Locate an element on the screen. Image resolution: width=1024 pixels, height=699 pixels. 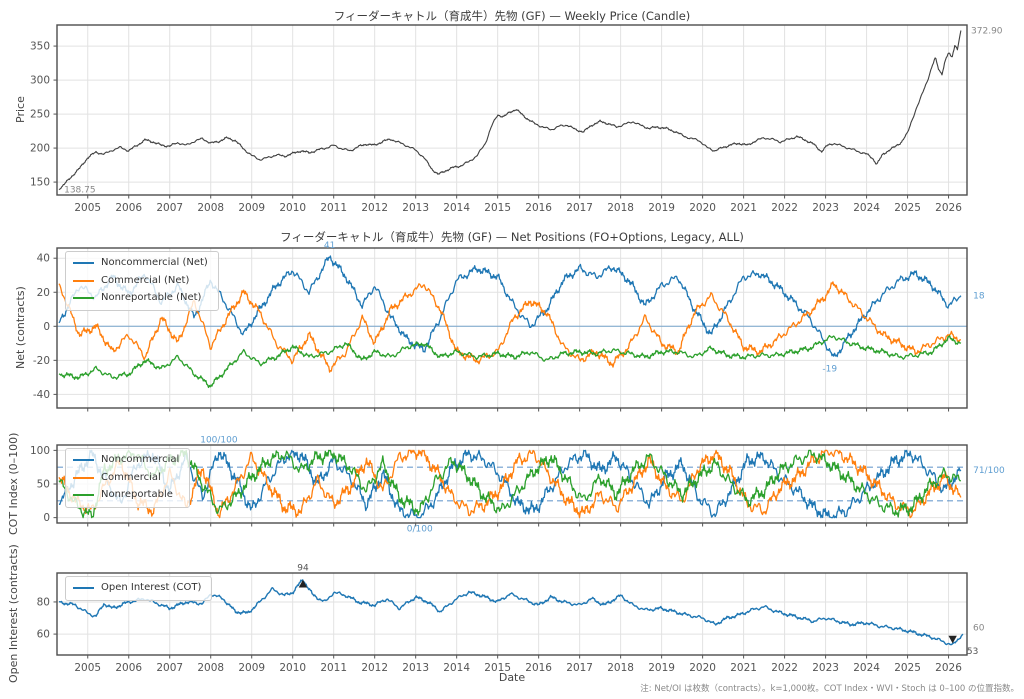
extreme-marker-up is located at coordinates (303, 583).